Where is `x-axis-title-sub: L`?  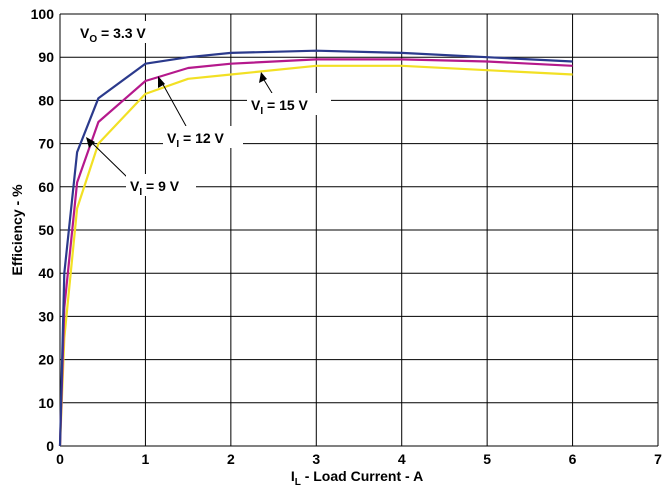
x-axis-title-sub: L is located at coordinates (298, 482).